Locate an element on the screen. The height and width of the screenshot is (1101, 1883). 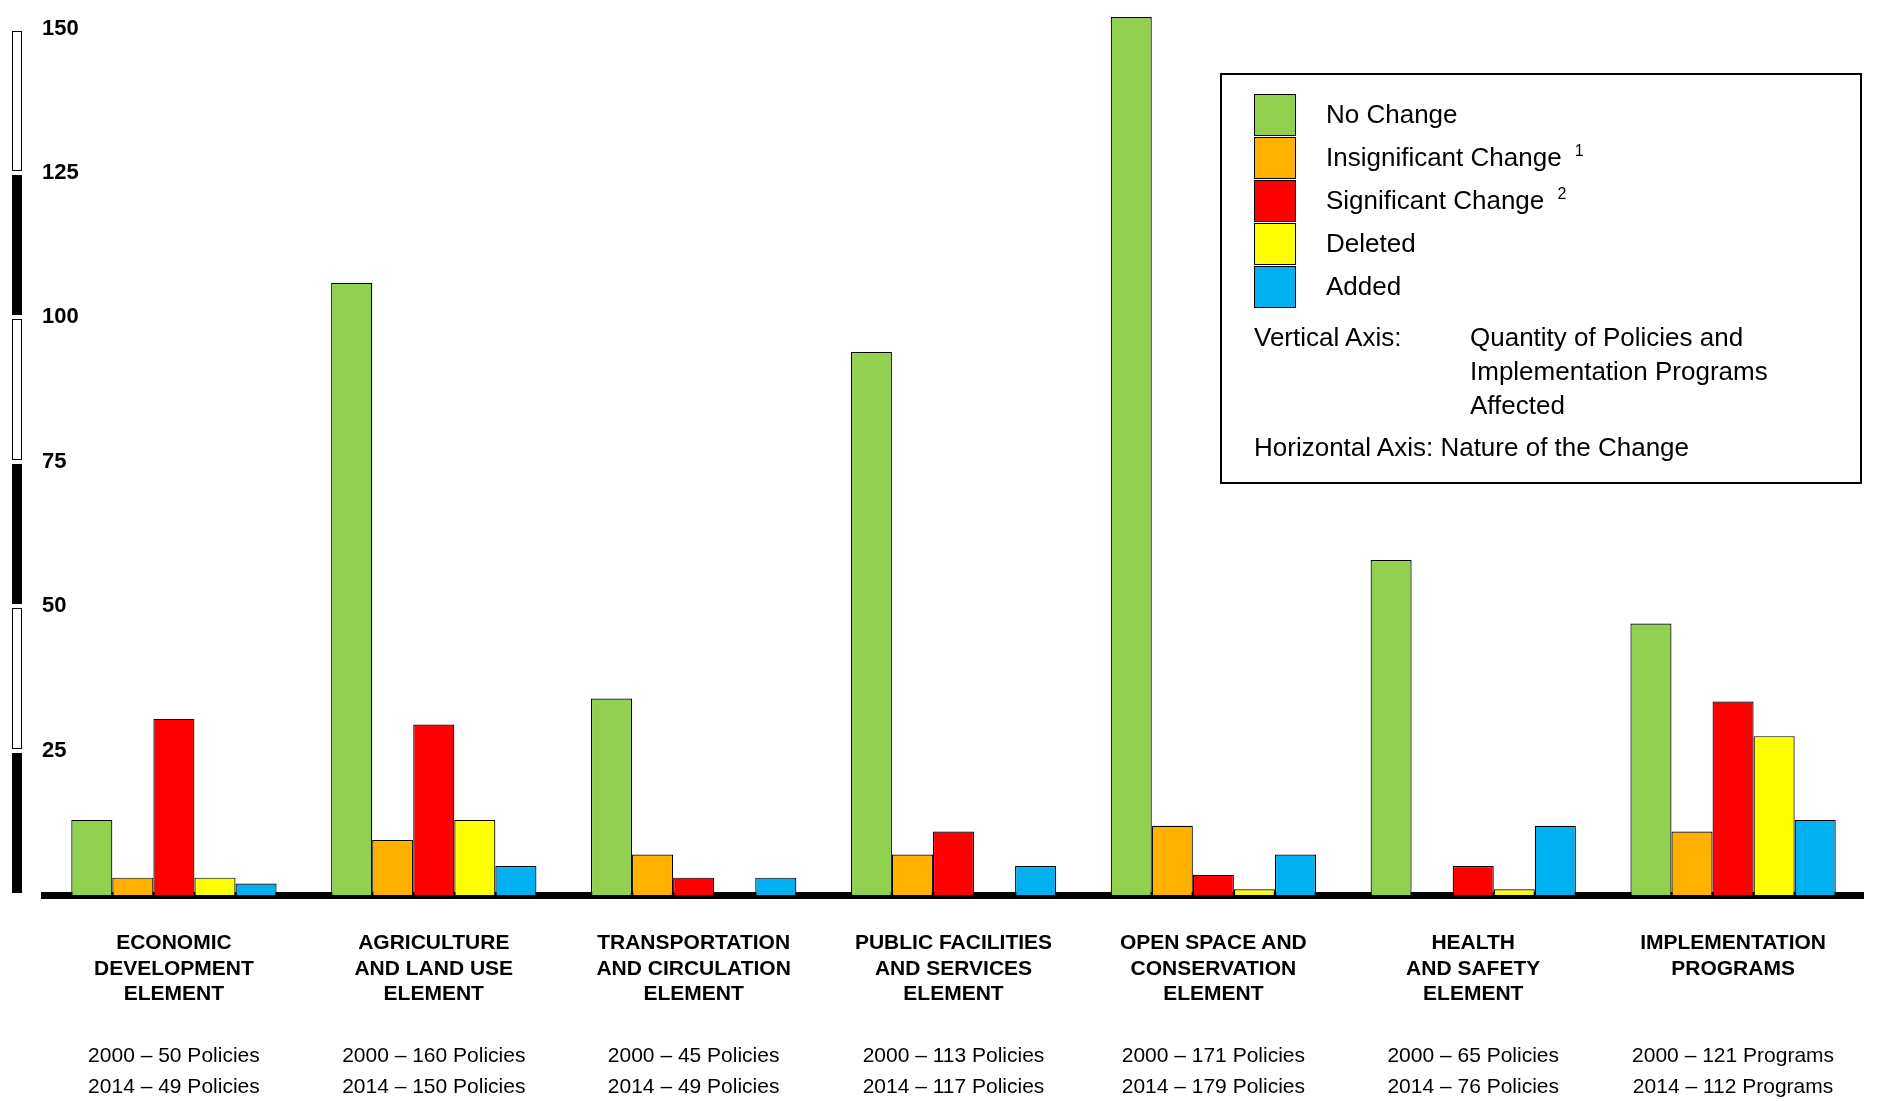
y-tick-label: 100 is located at coordinates (60, 316).